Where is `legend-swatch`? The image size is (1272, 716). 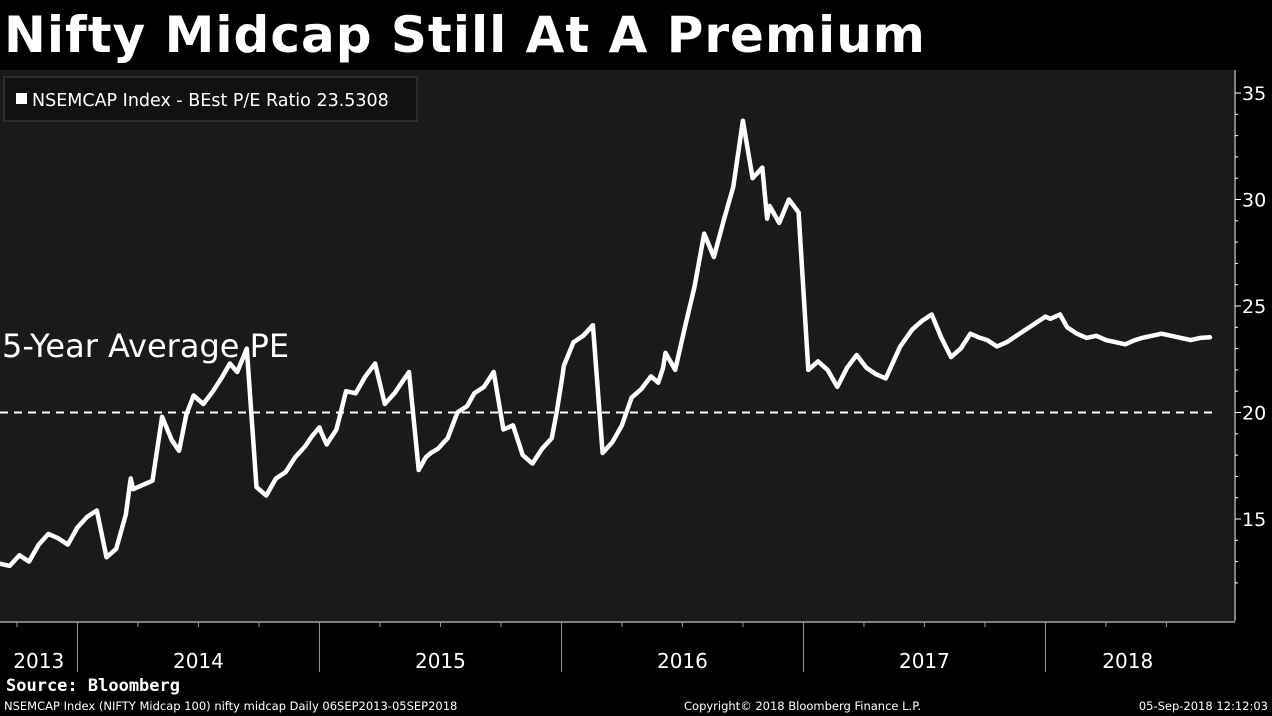 legend-swatch is located at coordinates (21, 98).